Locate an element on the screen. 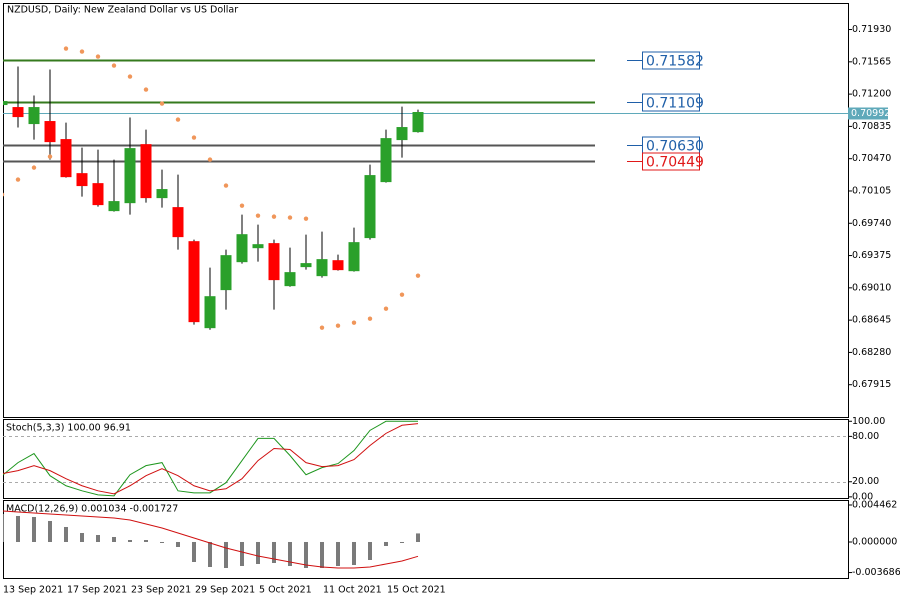 The height and width of the screenshot is (600, 900). signal-line is located at coordinates (211, 539).